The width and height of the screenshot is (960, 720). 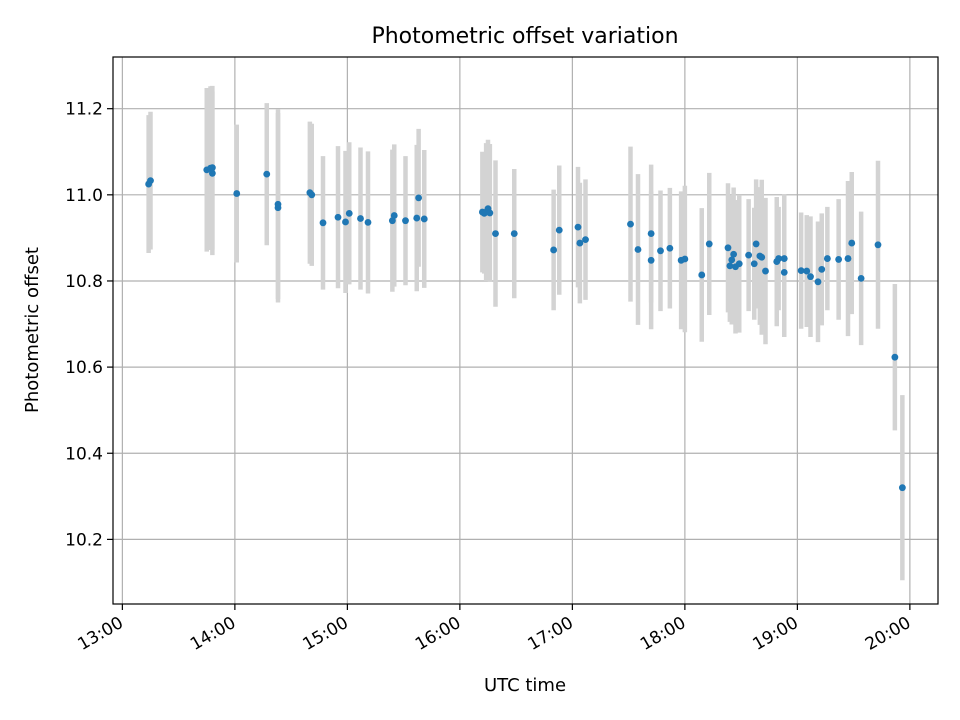 What do you see at coordinates (84, 196) in the screenshot?
I see `y-tick-label: 11.0` at bounding box center [84, 196].